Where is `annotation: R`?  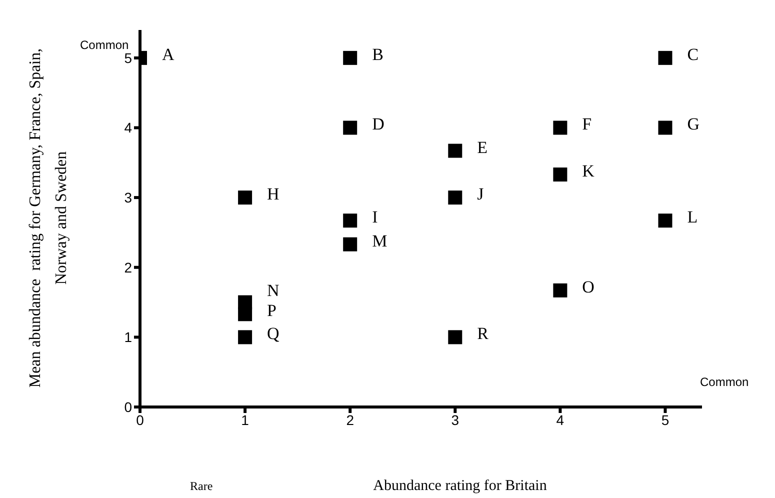
annotation: R is located at coordinates (483, 334).